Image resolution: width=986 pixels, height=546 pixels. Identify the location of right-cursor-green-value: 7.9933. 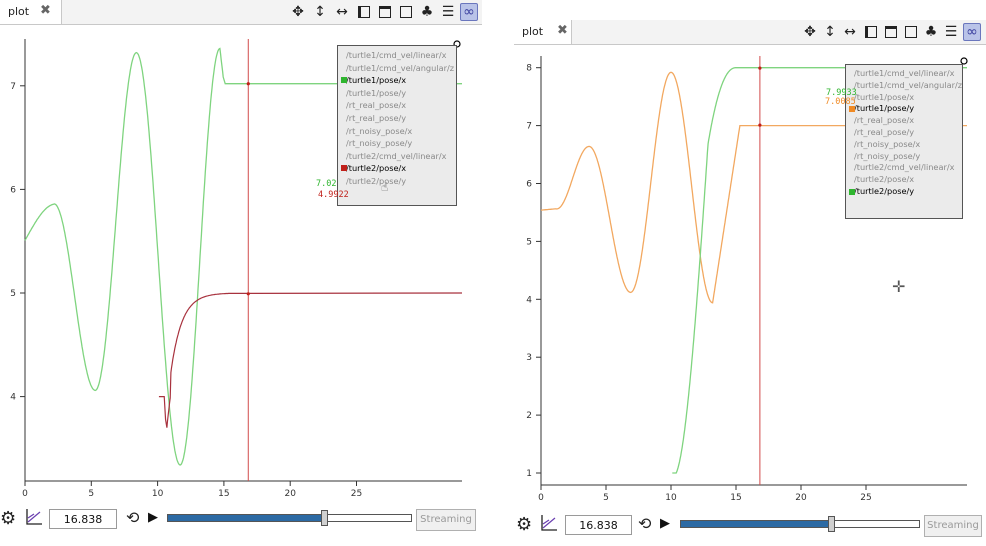
(841, 93).